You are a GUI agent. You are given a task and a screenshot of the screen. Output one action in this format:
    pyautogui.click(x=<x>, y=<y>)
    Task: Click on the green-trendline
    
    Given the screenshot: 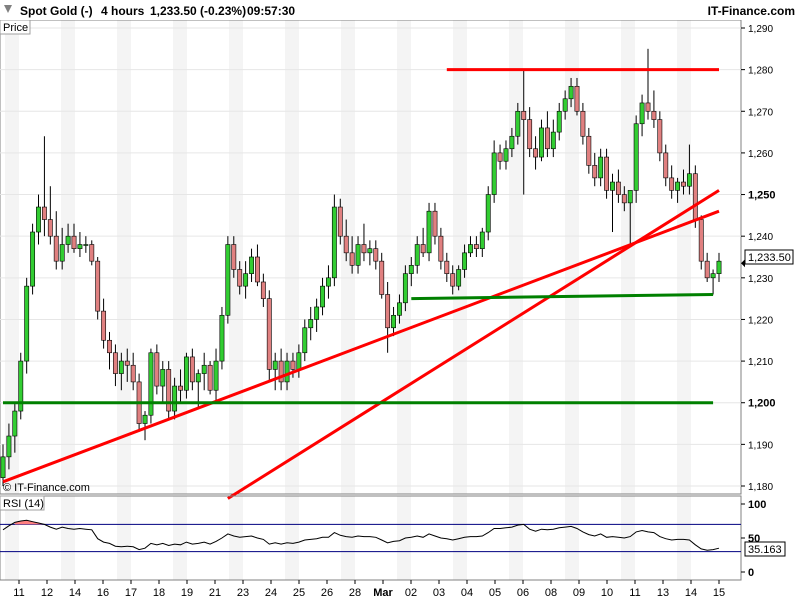 What is the action you would take?
    pyautogui.click(x=562, y=296)
    